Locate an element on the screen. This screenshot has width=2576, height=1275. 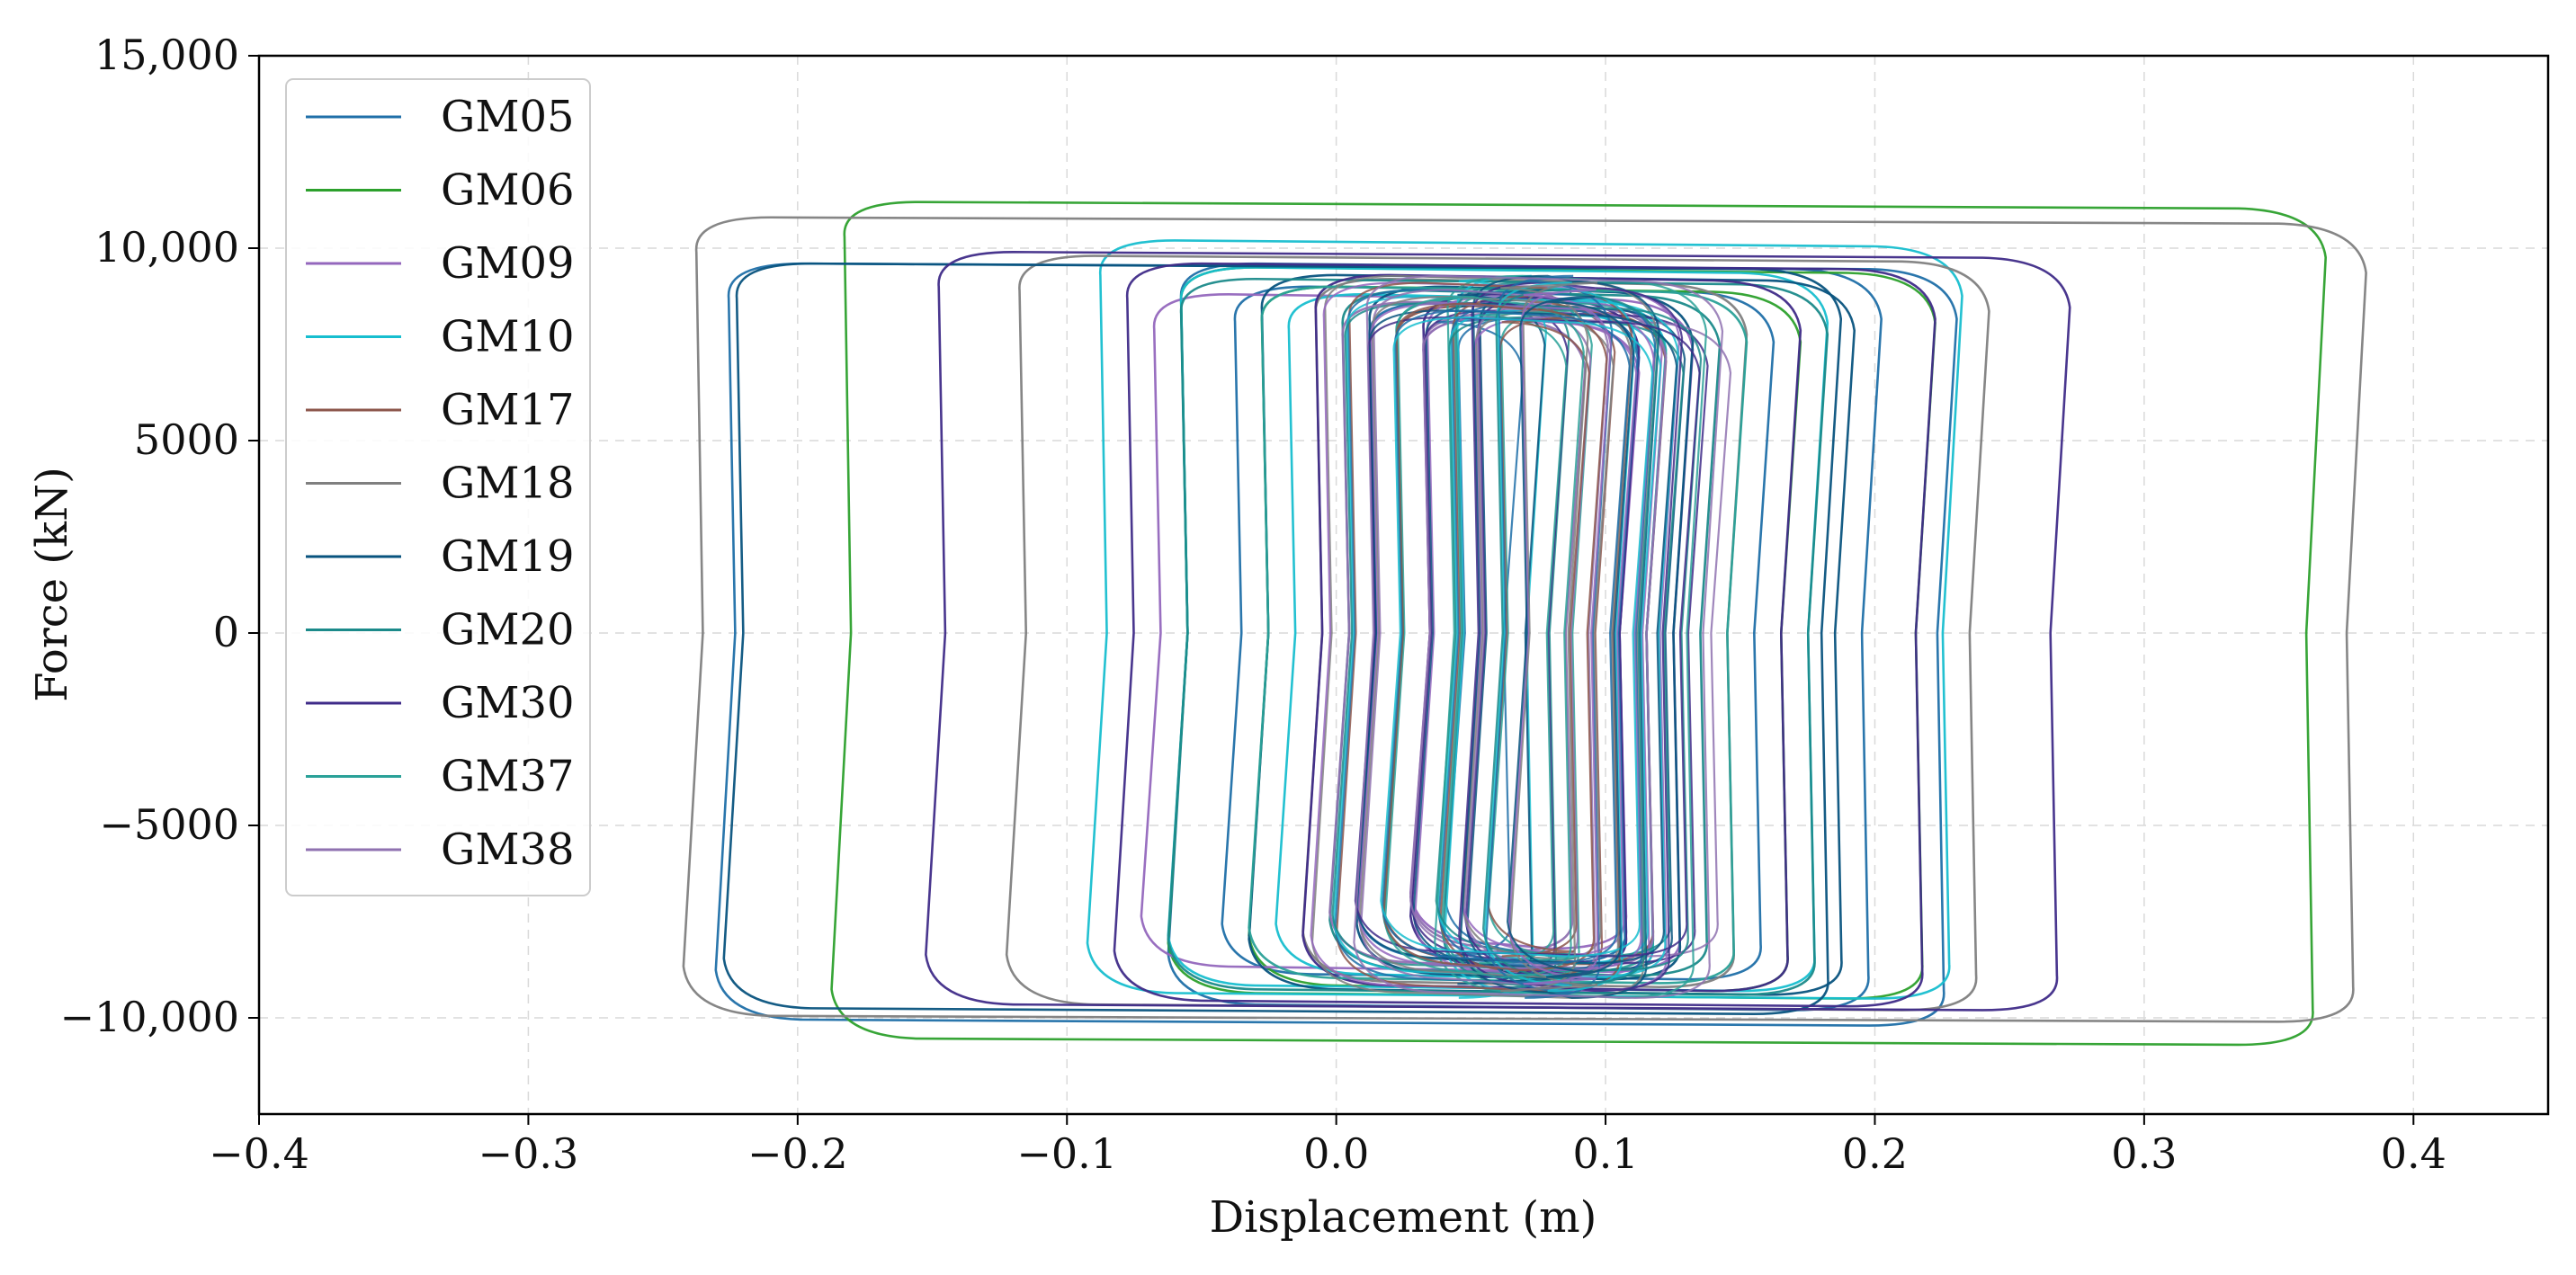
y-tick-label: 15,000 is located at coordinates (166, 55).